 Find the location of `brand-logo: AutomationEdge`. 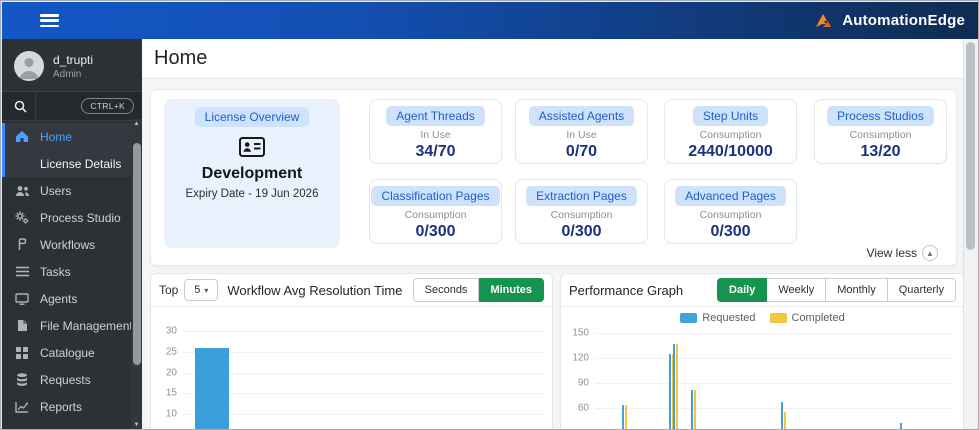

brand-logo: AutomationEdge is located at coordinates (889, 21).